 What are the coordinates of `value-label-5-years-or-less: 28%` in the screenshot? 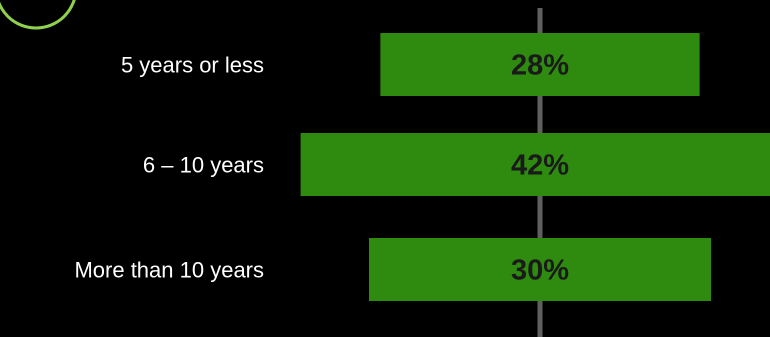 It's located at (540, 66).